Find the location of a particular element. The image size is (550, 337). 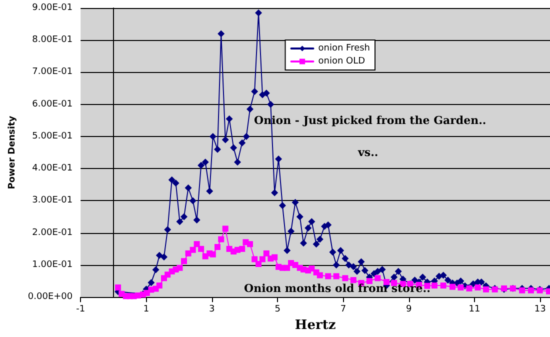

y-tick-label: 6.00E-01 is located at coordinates (52, 104).